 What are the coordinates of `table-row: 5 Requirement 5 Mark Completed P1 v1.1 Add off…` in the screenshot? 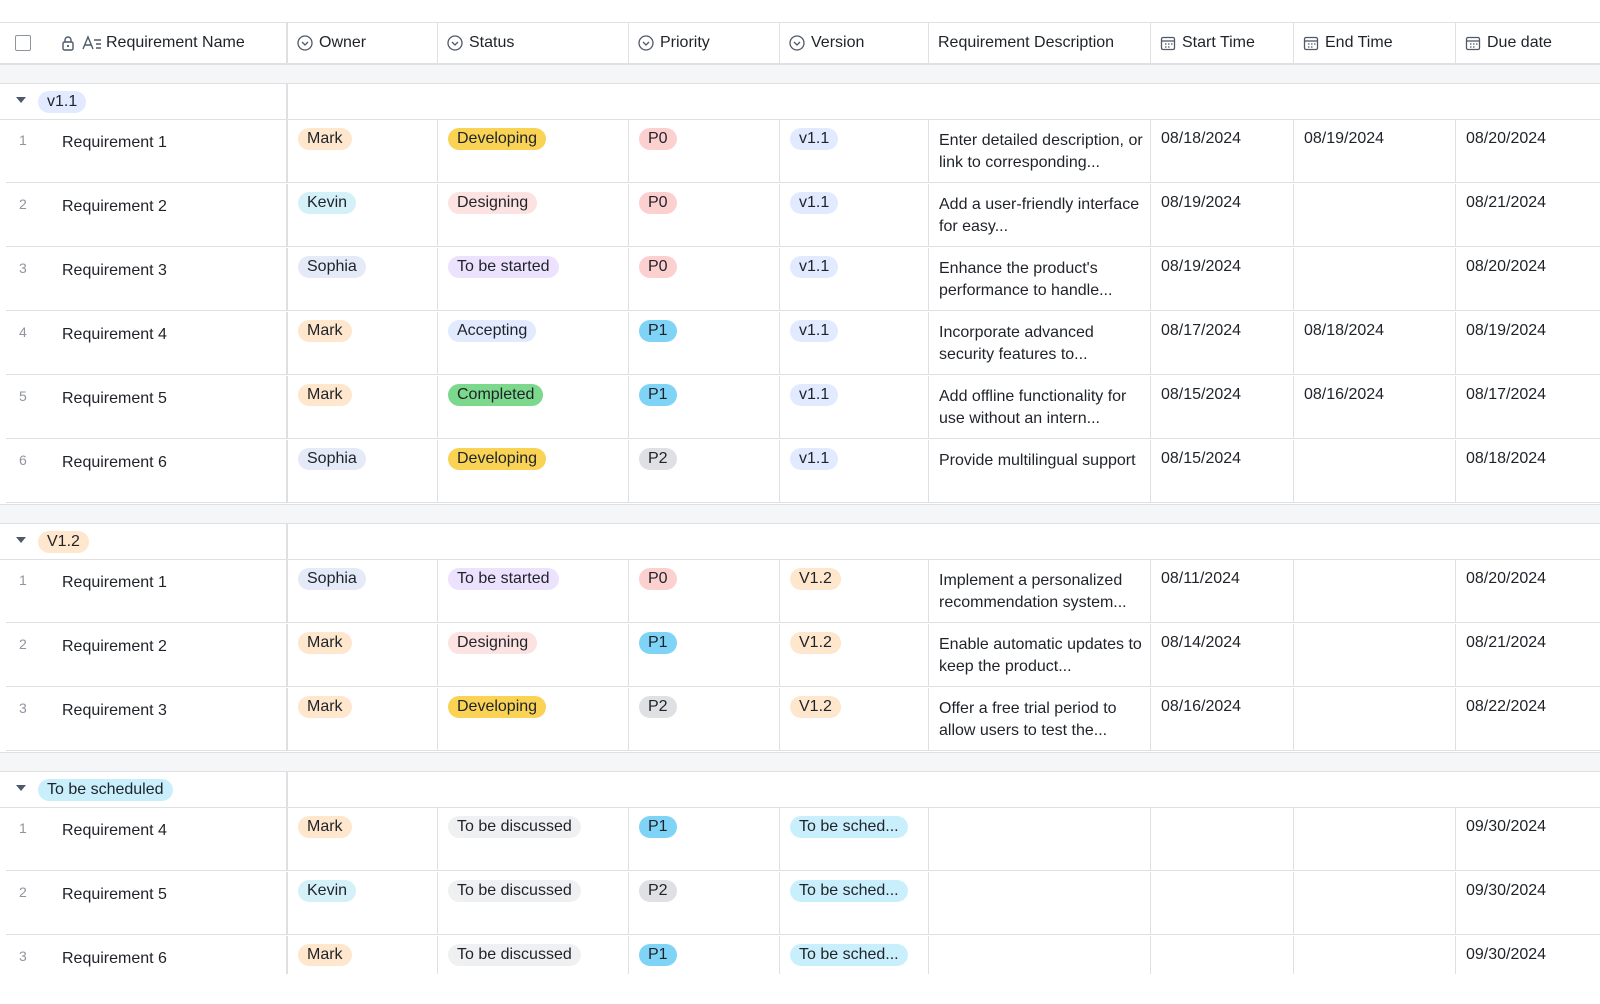 It's located at (800, 407).